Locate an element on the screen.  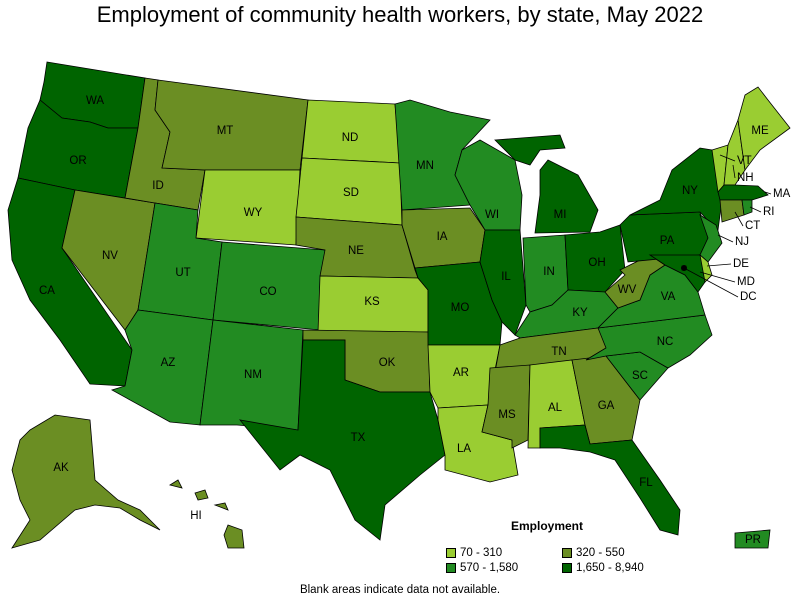
state-label-RI: RI is located at coordinates (769, 212).